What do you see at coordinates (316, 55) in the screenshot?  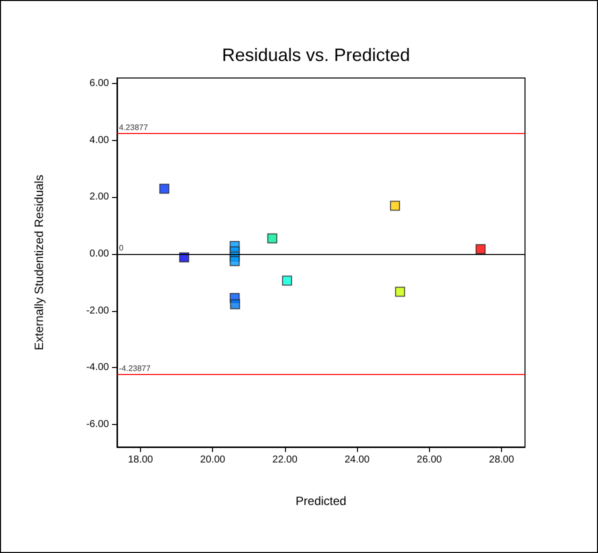 I see `chart-title: Residuals vs. Predicted` at bounding box center [316, 55].